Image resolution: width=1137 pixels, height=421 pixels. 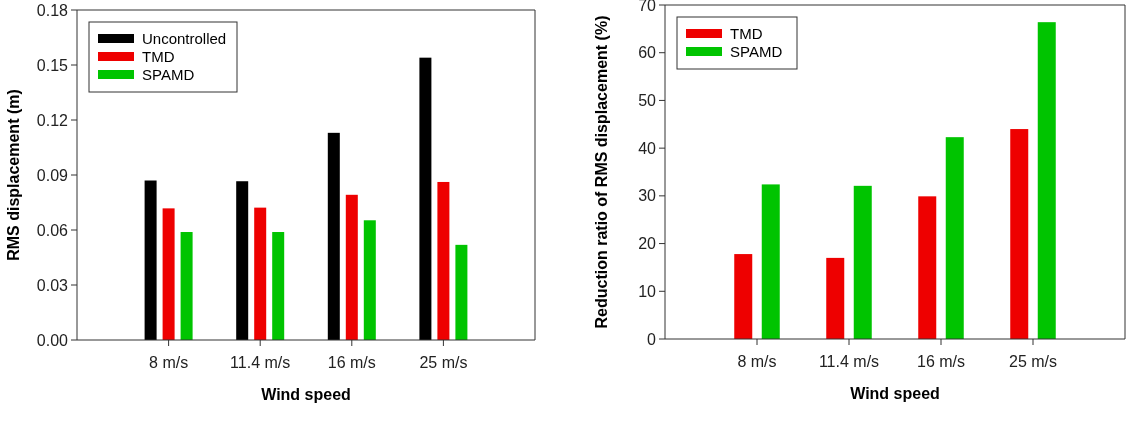 I want to click on y-tick-label: 10, so click(x=647, y=291).